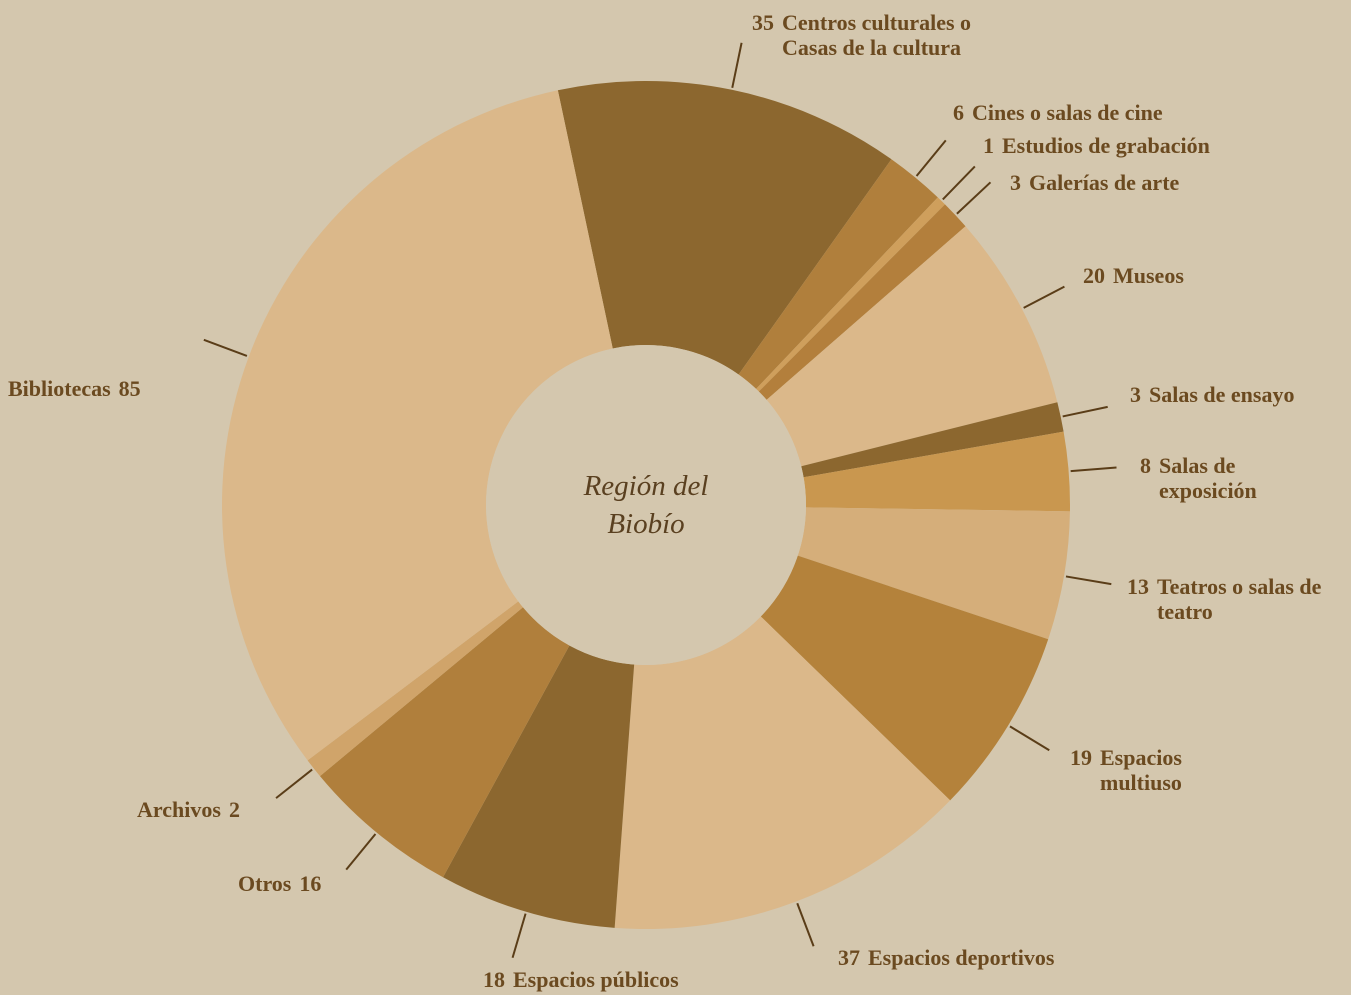 The image size is (1351, 995). What do you see at coordinates (1067, 112) in the screenshot?
I see `category-label: Cines o salas de cine` at bounding box center [1067, 112].